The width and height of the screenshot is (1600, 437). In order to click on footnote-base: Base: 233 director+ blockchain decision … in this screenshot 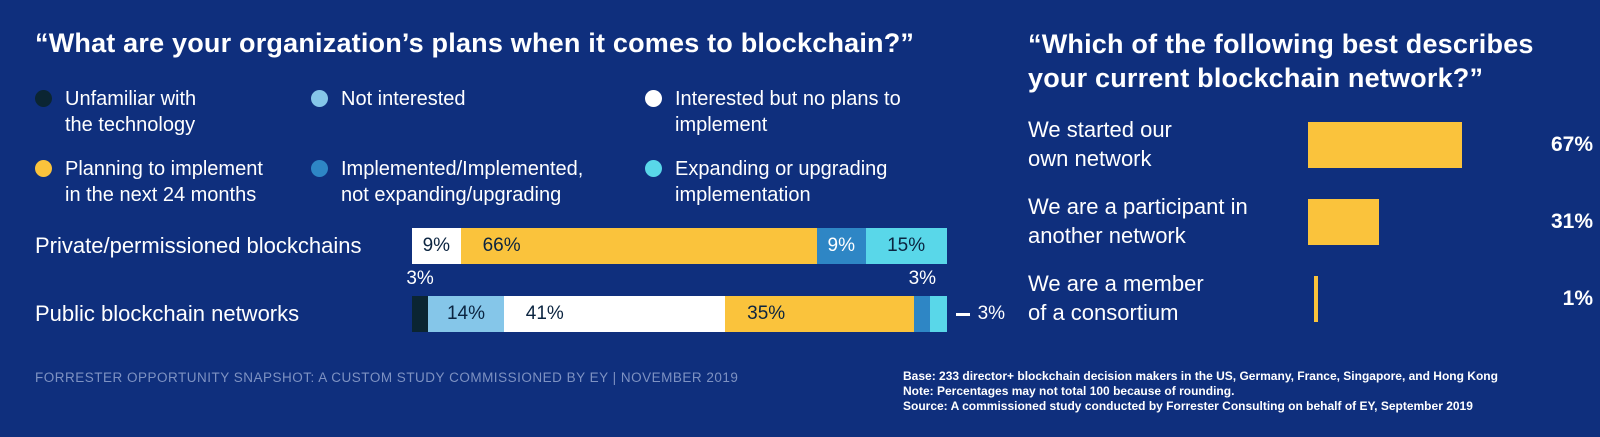, I will do `click(1200, 376)`.